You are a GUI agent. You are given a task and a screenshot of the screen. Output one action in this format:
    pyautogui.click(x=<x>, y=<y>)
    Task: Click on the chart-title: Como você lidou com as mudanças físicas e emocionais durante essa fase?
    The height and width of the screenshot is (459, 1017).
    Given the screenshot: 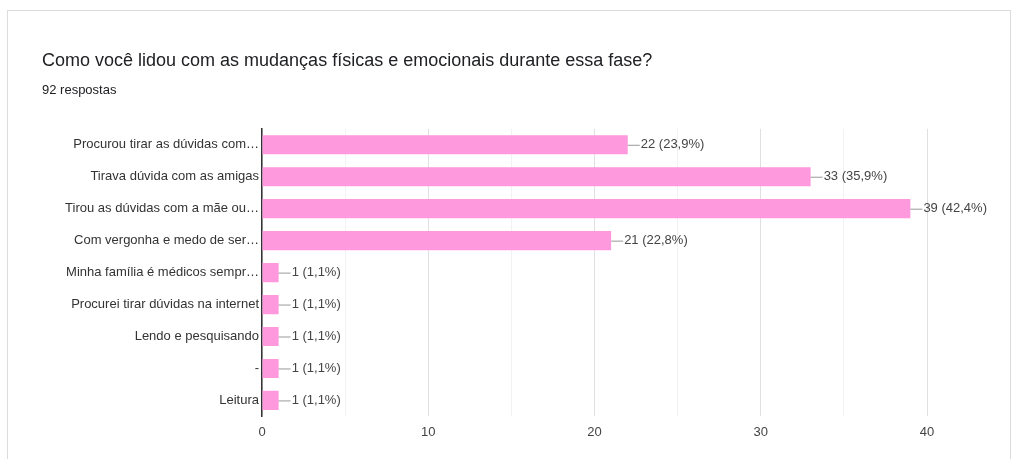 What is the action you would take?
    pyautogui.click(x=347, y=60)
    